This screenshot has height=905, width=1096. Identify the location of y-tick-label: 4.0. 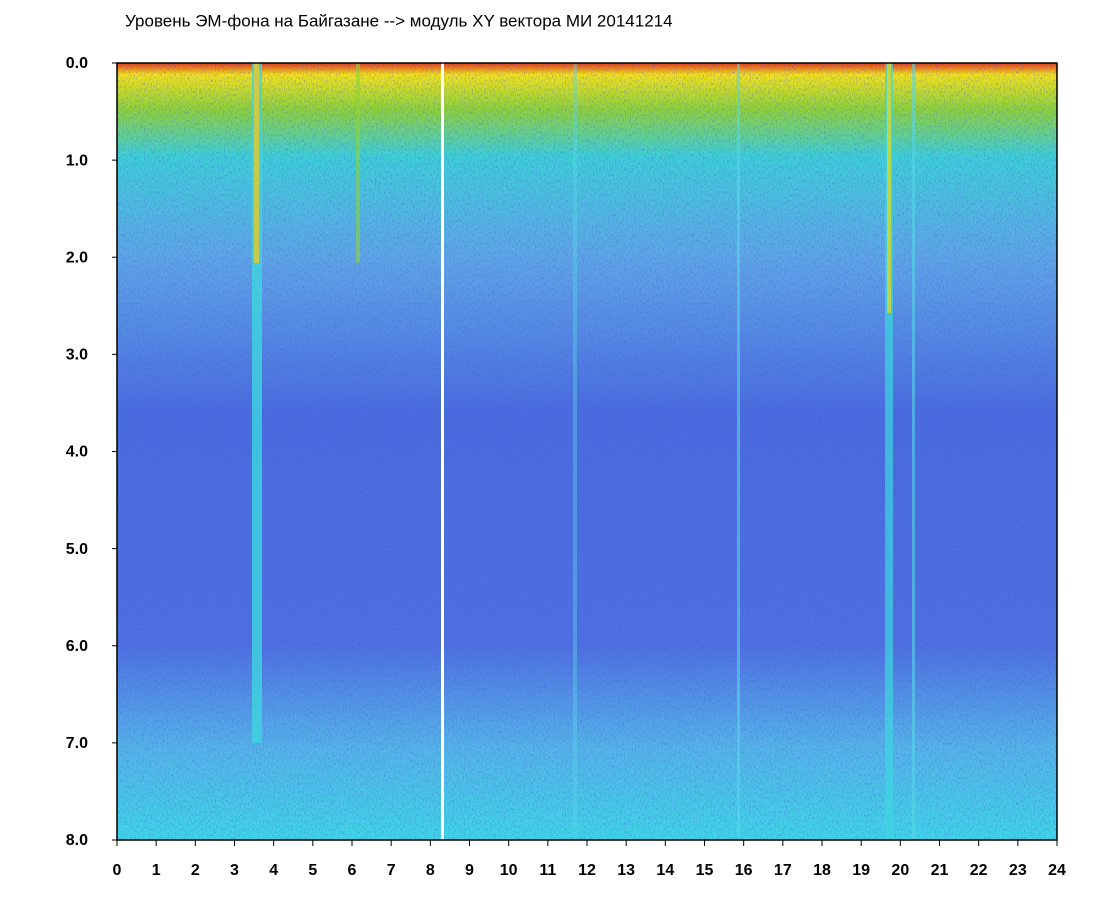
(77, 452).